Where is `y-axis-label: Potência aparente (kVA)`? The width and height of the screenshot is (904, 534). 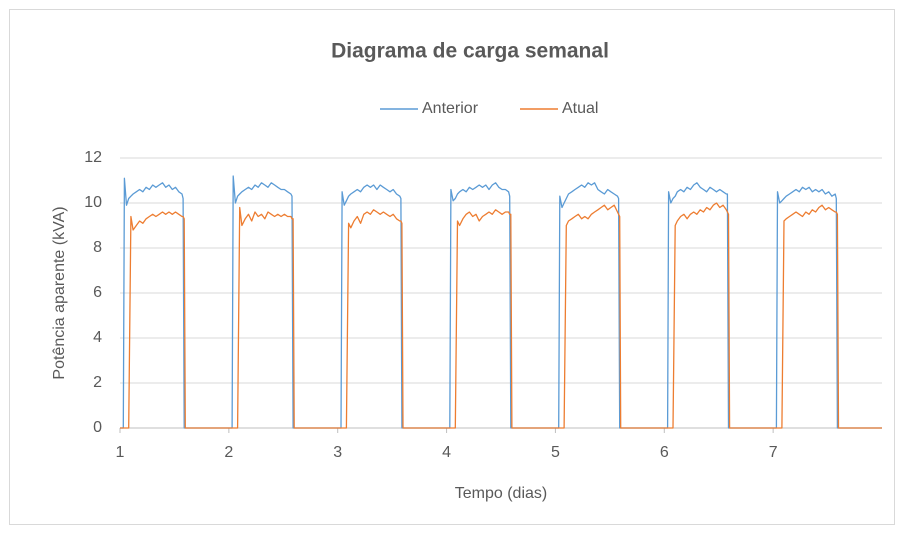 y-axis-label: Potência aparente (kVA) is located at coordinates (59, 292).